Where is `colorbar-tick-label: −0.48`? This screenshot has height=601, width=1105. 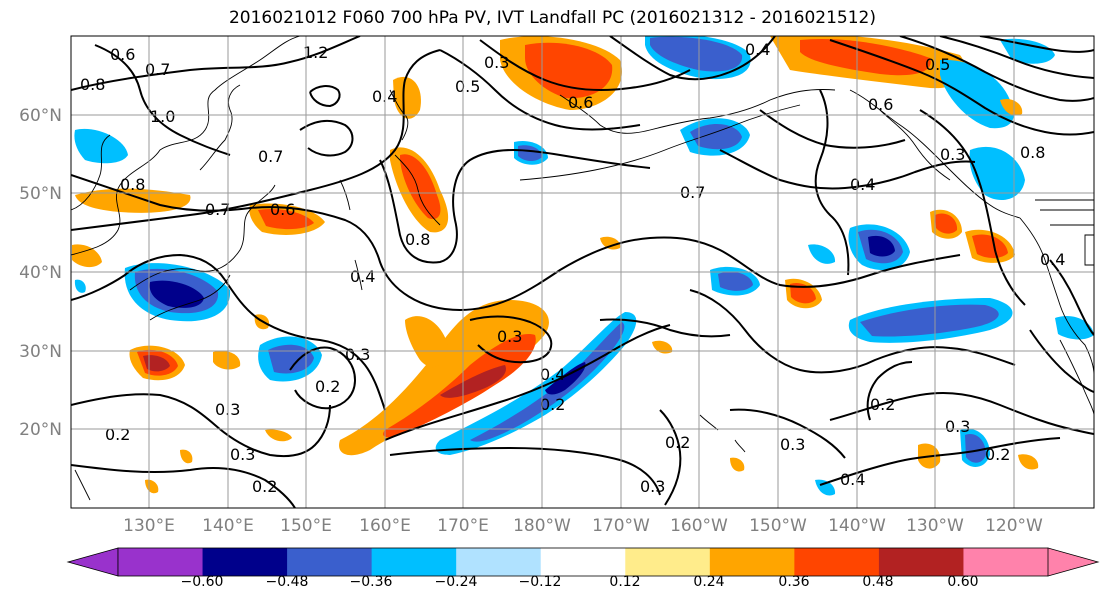
colorbar-tick-label: −0.48 is located at coordinates (287, 582).